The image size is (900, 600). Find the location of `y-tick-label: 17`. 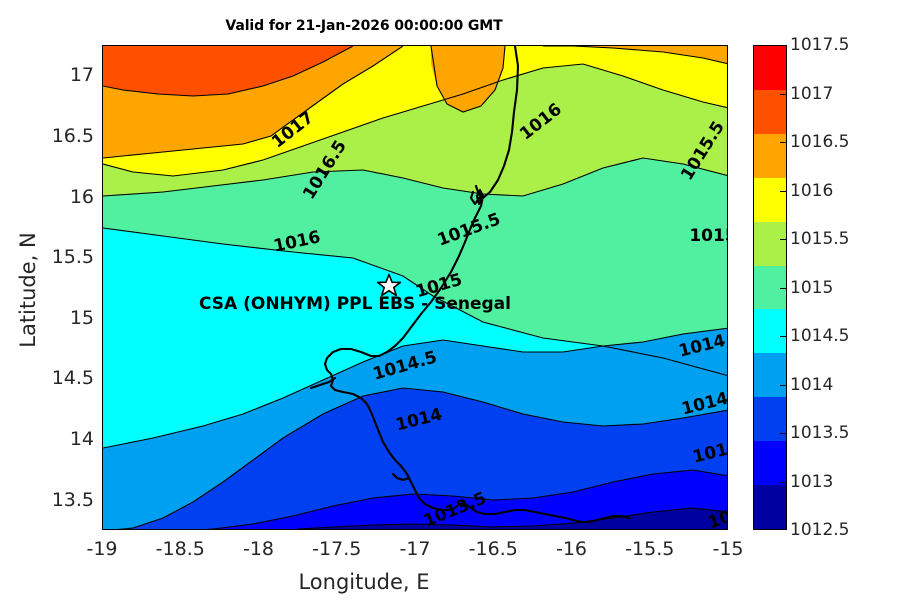

y-tick-label: 17 is located at coordinates (81, 75).